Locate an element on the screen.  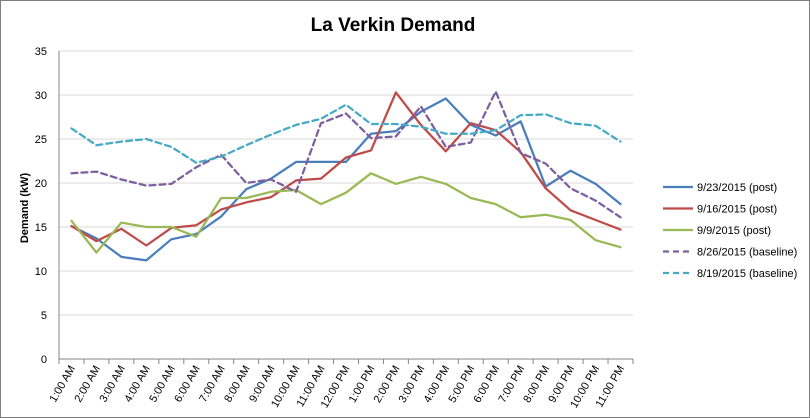
y-tick-label: 20 is located at coordinates (41, 184).